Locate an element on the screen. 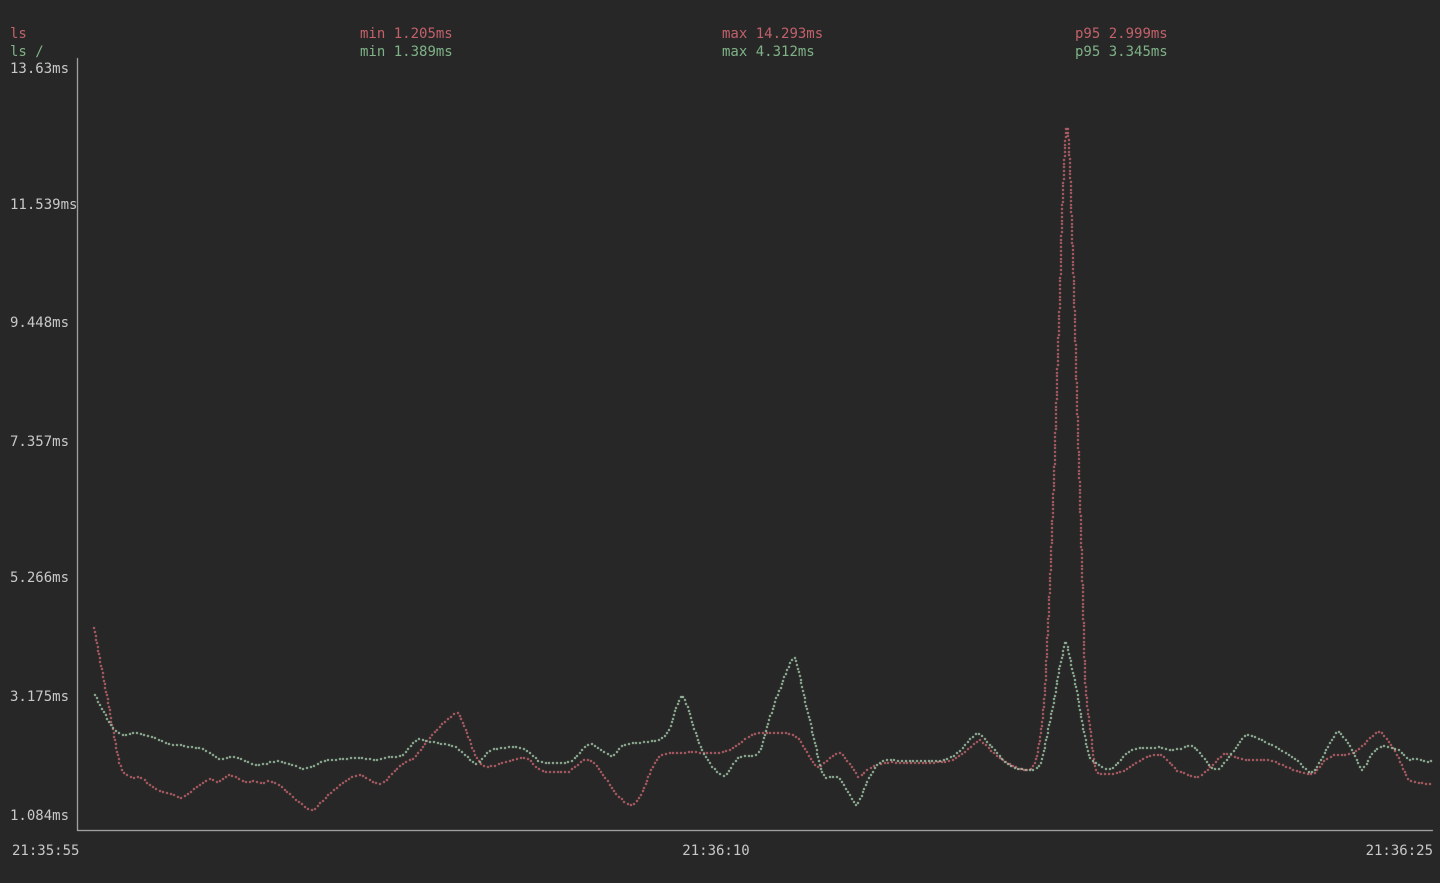 This screenshot has height=883, width=1440. legend-series-ls-slash: ls / is located at coordinates (27, 52).